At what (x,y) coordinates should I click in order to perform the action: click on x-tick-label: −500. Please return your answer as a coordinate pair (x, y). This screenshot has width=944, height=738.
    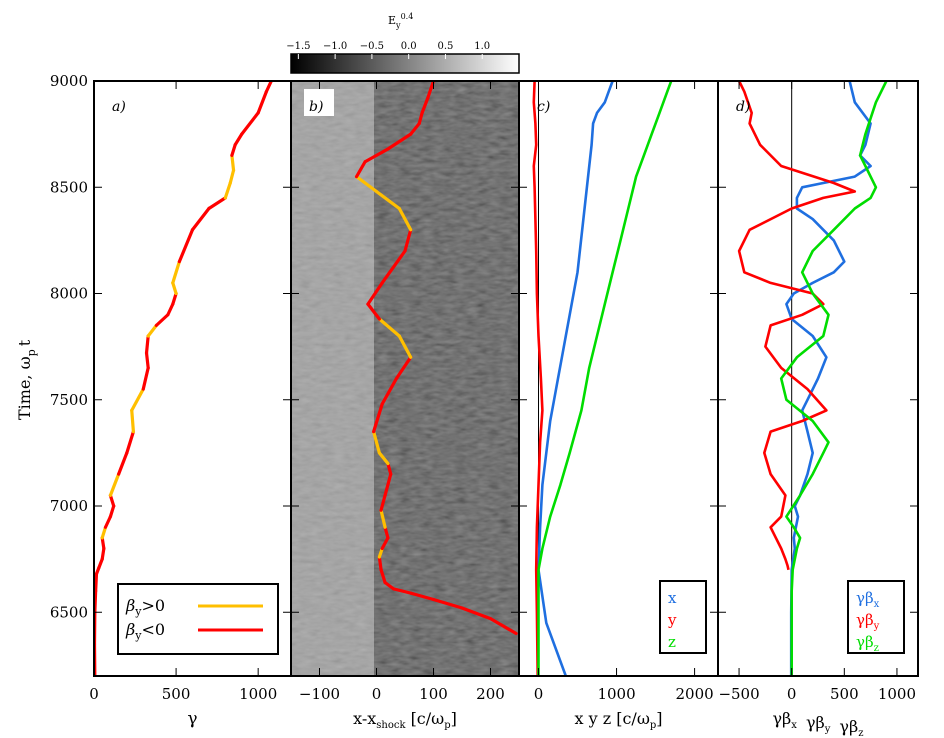
    Looking at the image, I should click on (738, 694).